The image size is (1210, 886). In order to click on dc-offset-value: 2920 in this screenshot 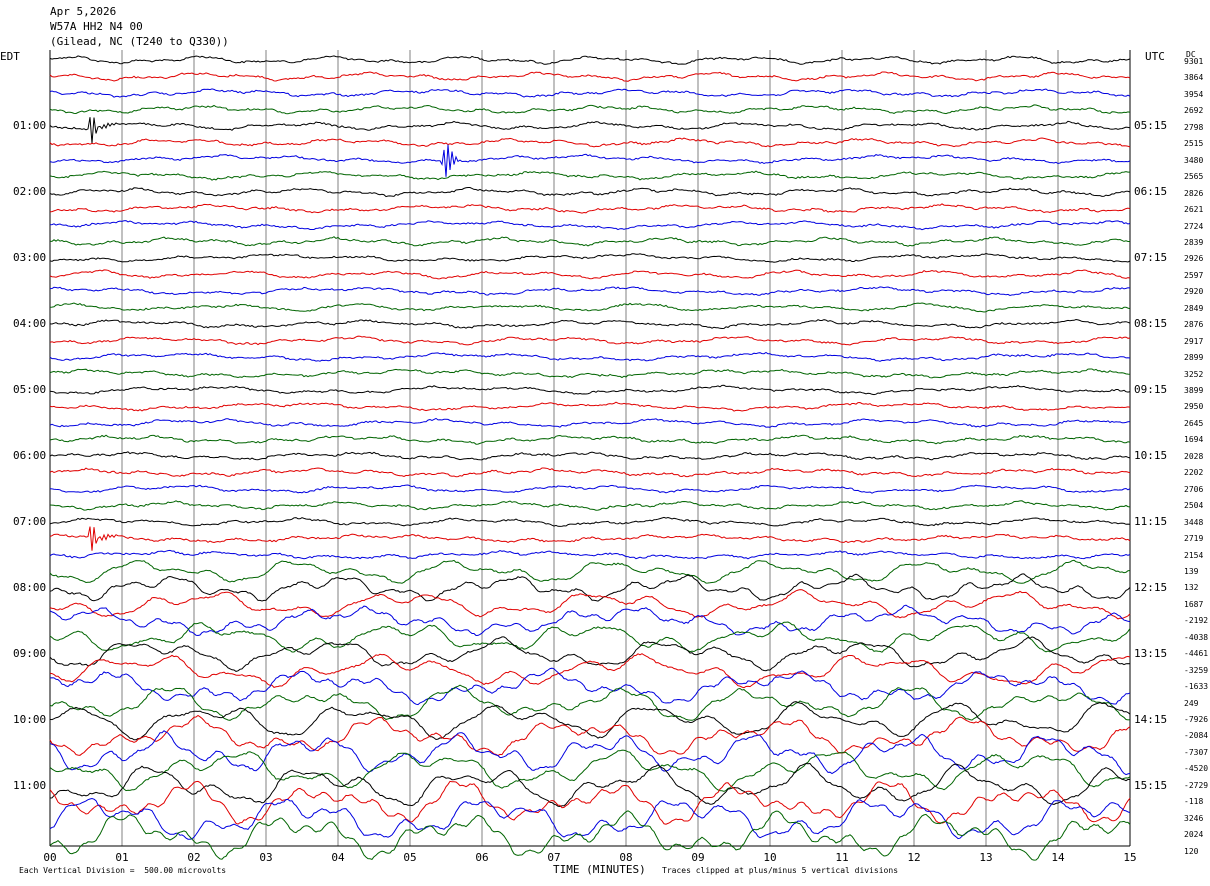, I will do `click(1194, 292)`.